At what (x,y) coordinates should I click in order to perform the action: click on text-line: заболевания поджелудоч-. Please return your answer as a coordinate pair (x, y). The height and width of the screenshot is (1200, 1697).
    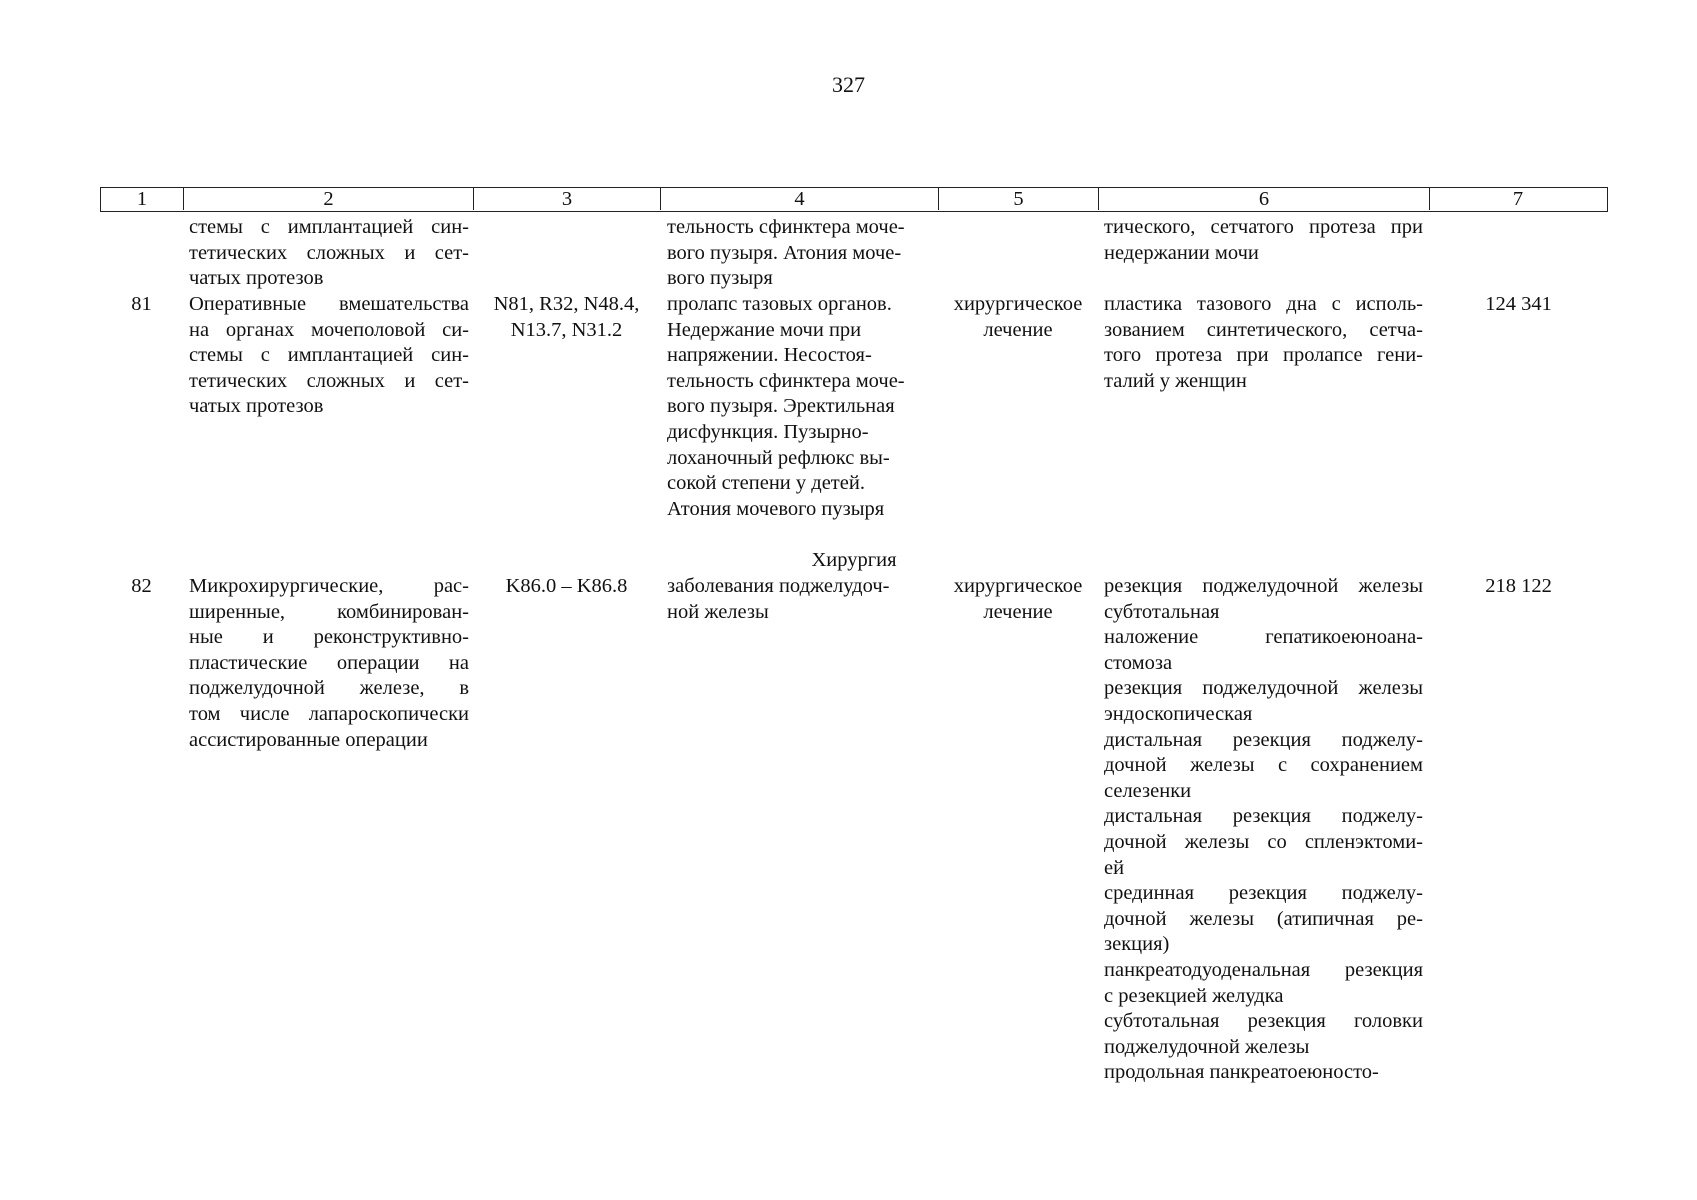
    Looking at the image, I should click on (778, 586).